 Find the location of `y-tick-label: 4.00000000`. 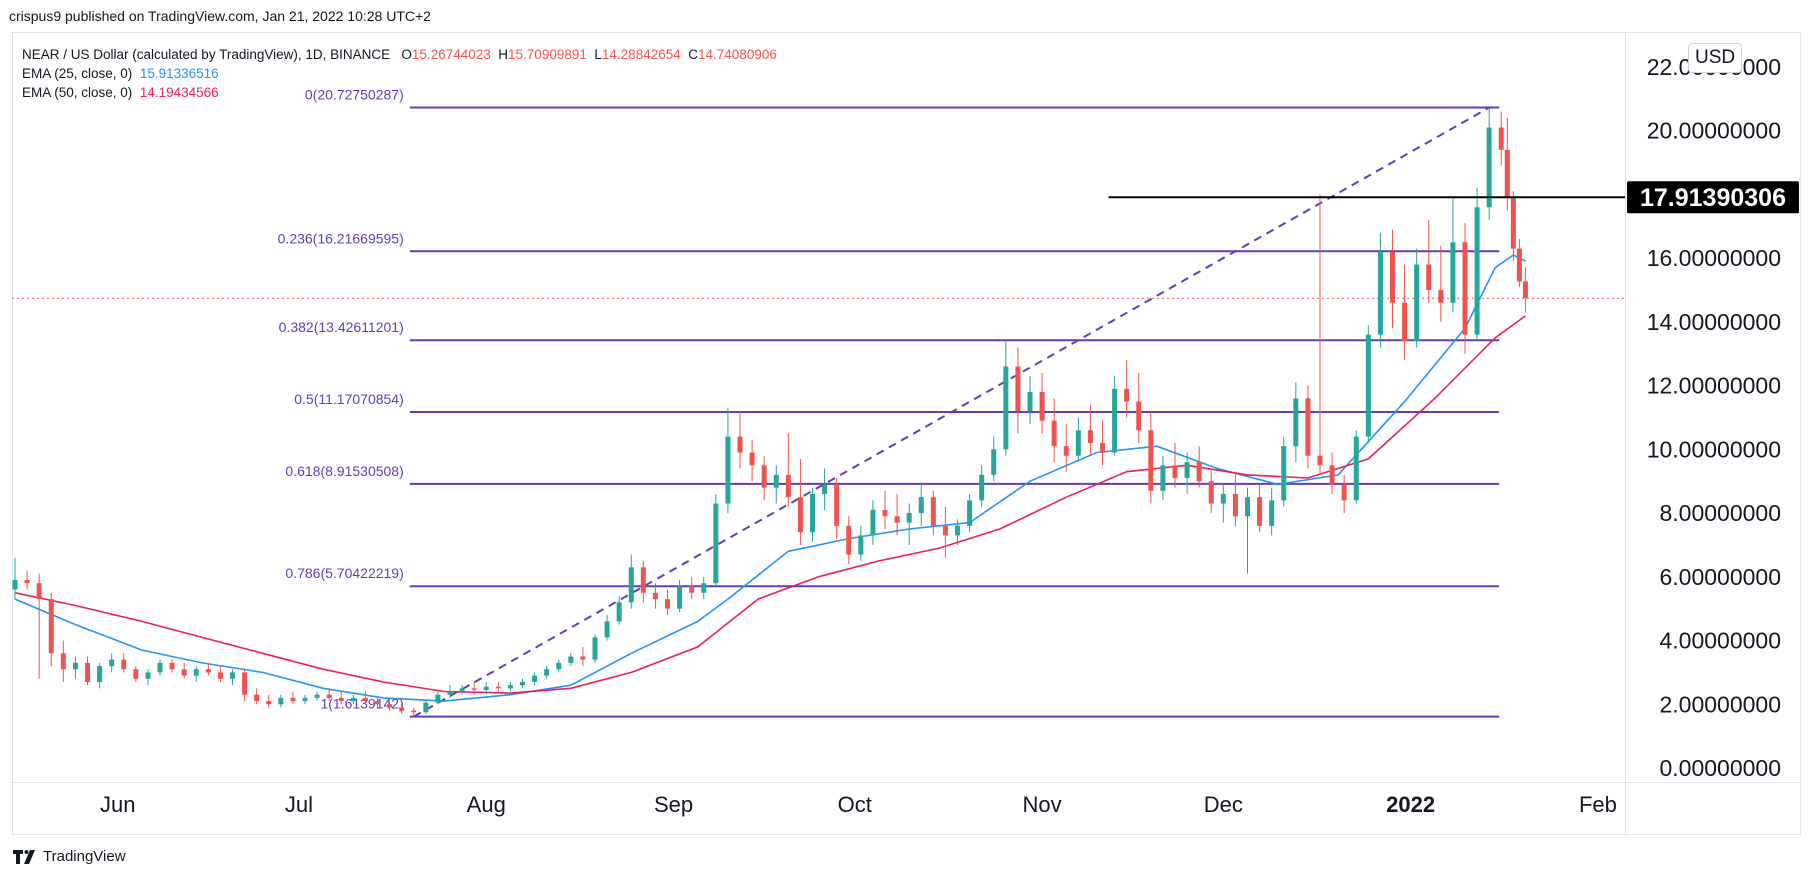

y-tick-label: 4.00000000 is located at coordinates (1720, 641).